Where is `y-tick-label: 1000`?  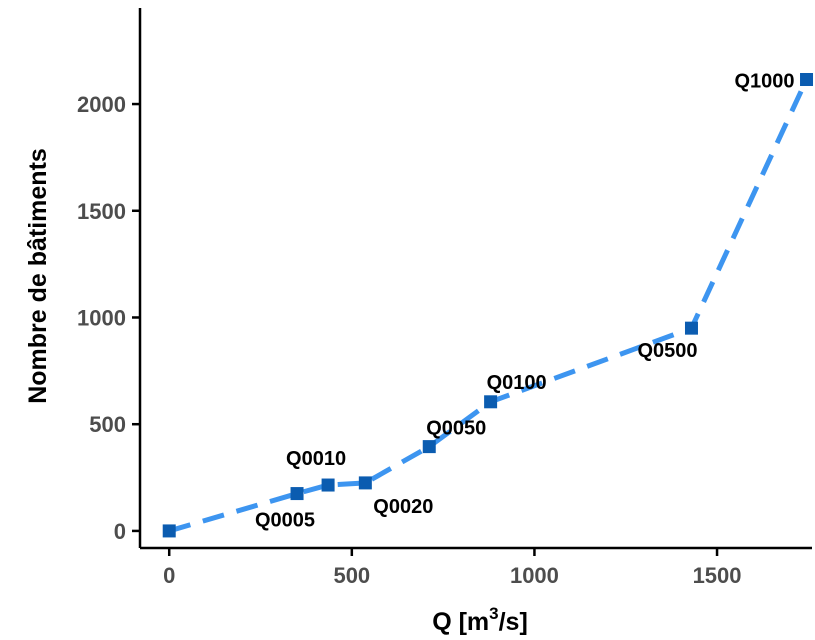 y-tick-label: 1000 is located at coordinates (101, 317).